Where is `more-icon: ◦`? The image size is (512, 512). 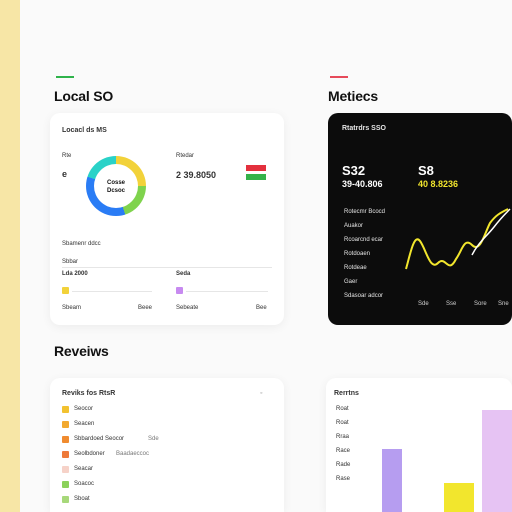 more-icon: ◦ is located at coordinates (261, 393).